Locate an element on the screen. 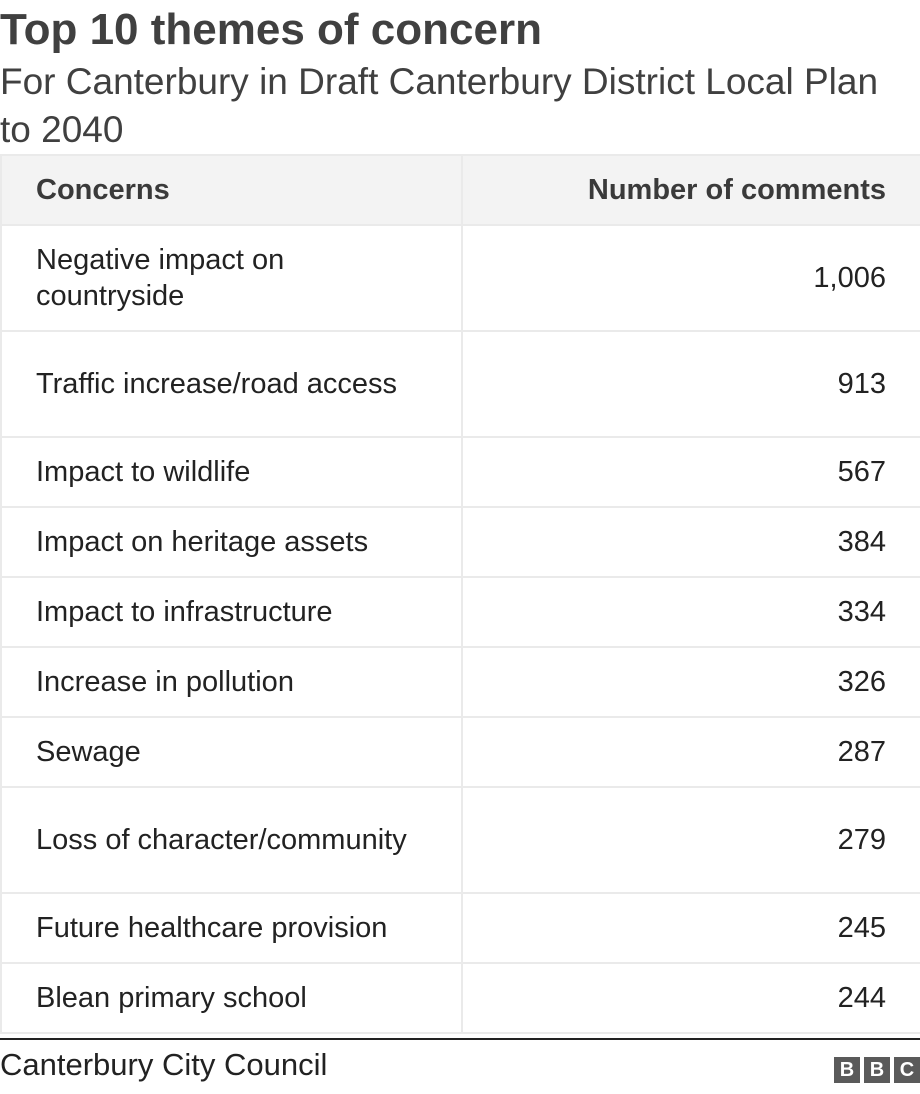 This screenshot has width=920, height=1094. concern-cell: Increase in pollution is located at coordinates (231, 682).